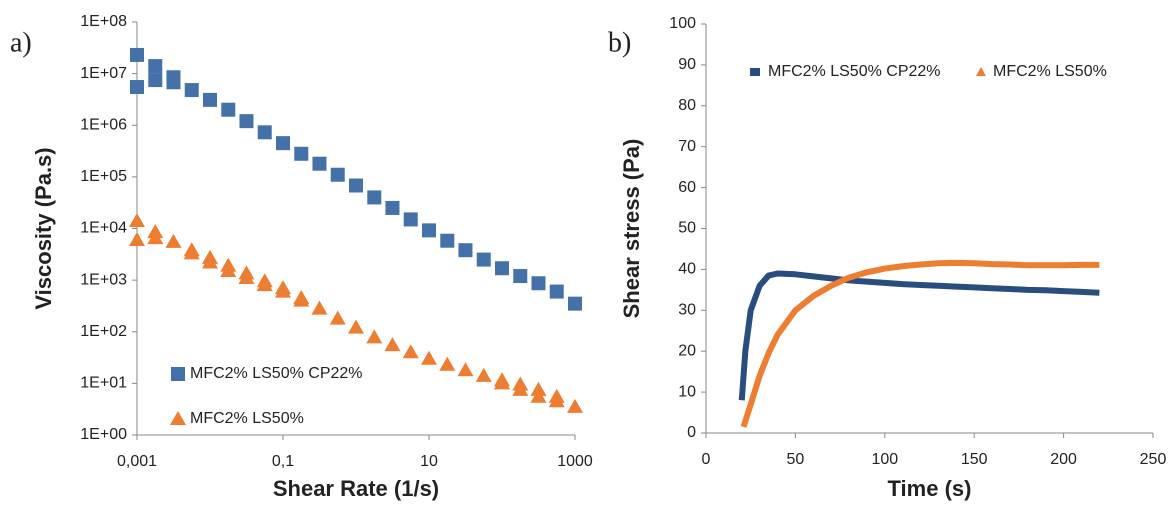 The width and height of the screenshot is (1173, 505). What do you see at coordinates (103, 21) in the screenshot?
I see `y-tick-label: 1E+08` at bounding box center [103, 21].